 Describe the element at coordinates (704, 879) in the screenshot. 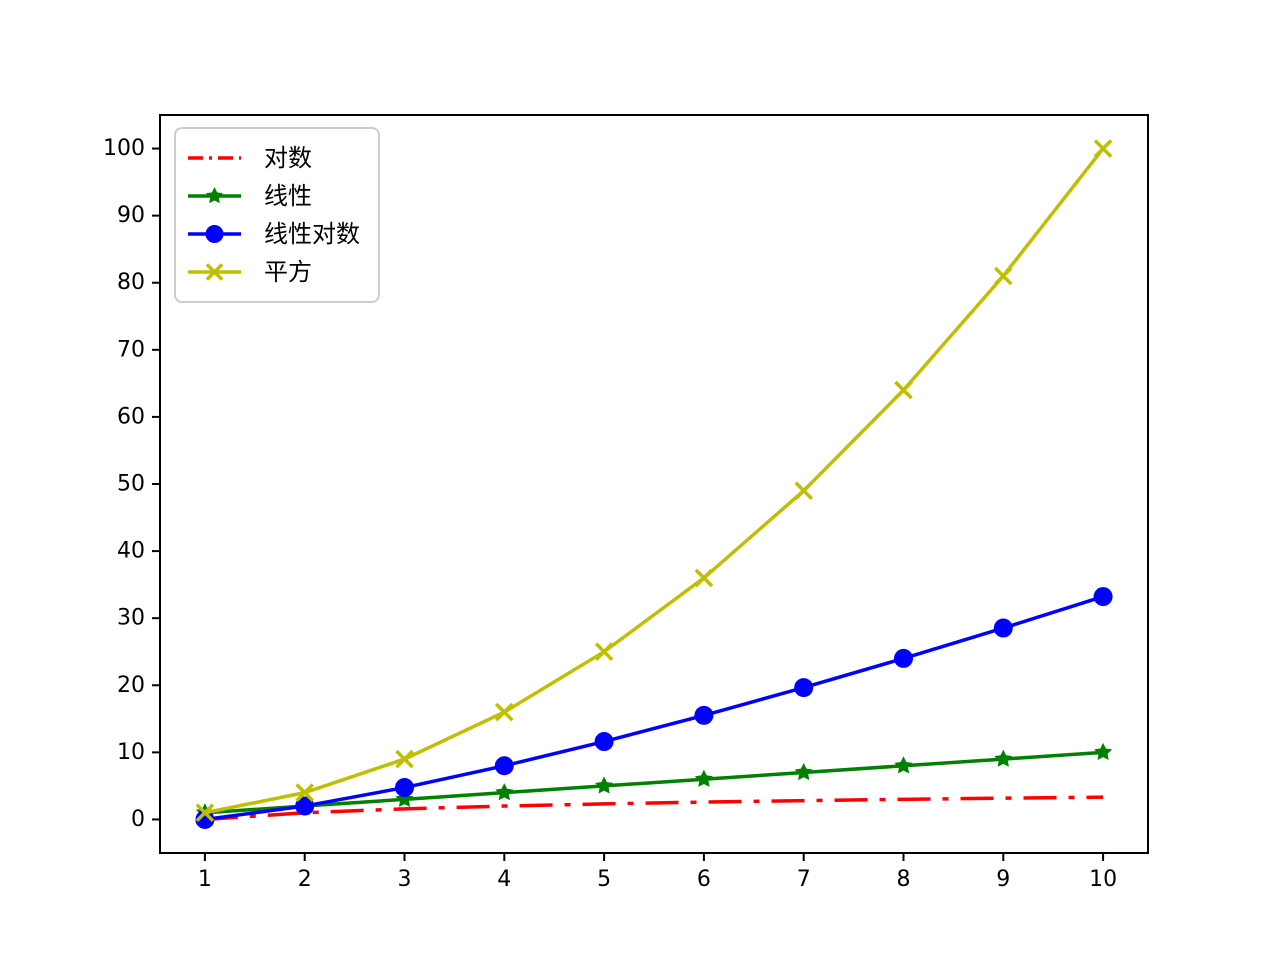

I see `x-tick-label: 6` at that location.